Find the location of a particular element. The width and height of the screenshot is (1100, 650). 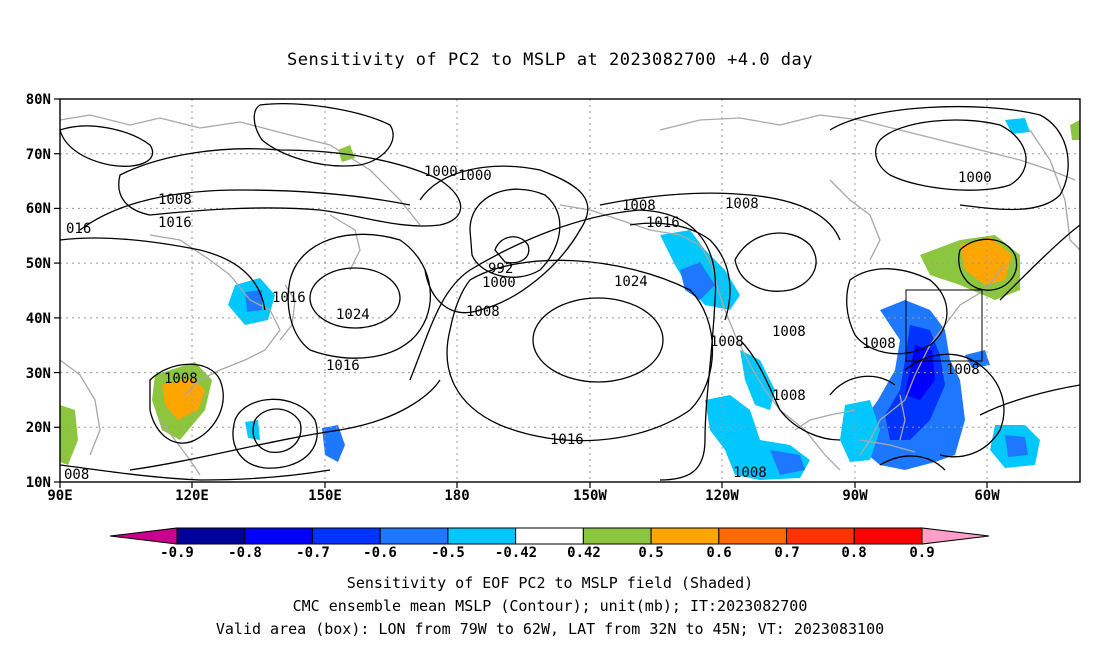

coast-greenland is located at coordinates (1055, 190).